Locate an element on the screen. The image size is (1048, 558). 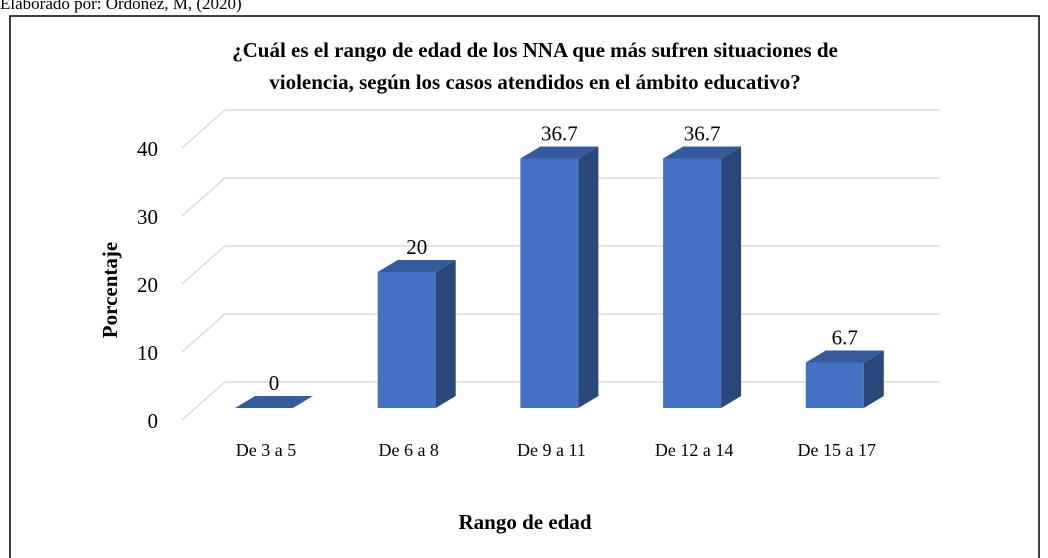
data-label: 20 is located at coordinates (416, 247).